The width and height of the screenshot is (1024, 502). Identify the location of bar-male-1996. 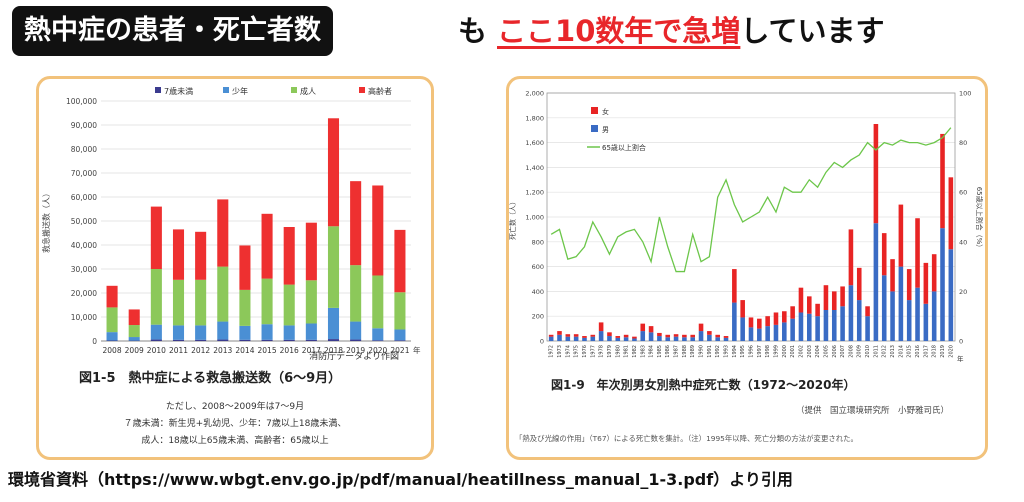
(751, 334).